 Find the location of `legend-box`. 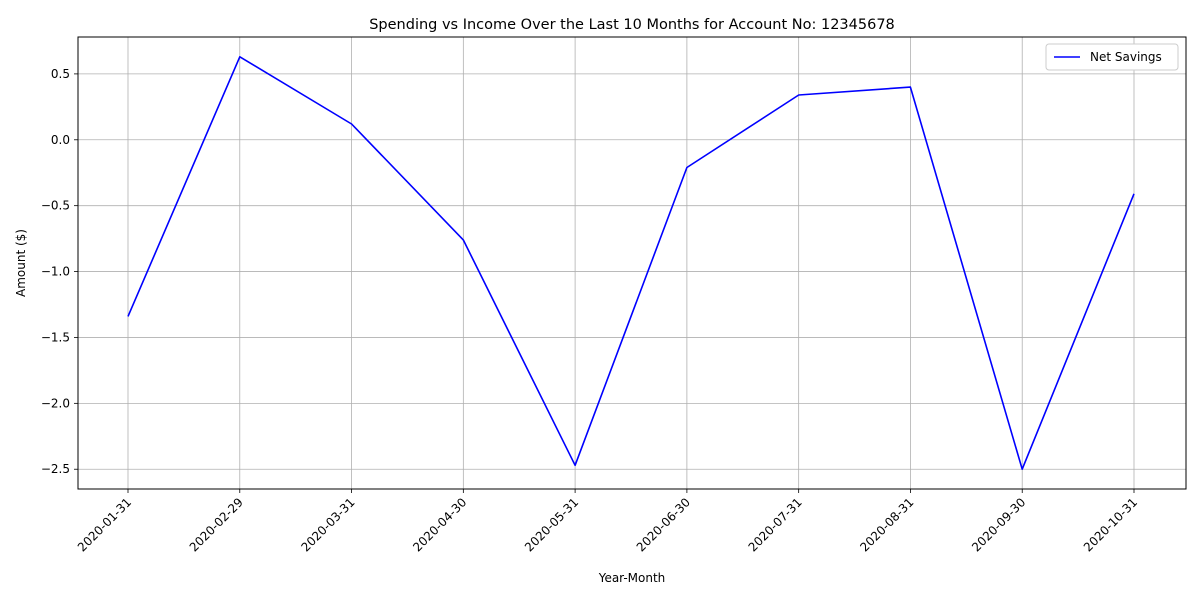

legend-box is located at coordinates (1112, 57).